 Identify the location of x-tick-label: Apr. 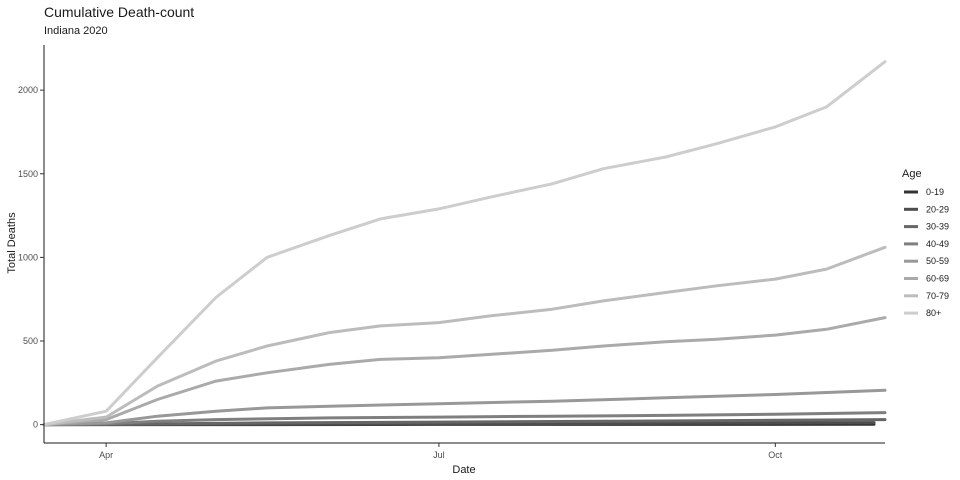
(106, 455).